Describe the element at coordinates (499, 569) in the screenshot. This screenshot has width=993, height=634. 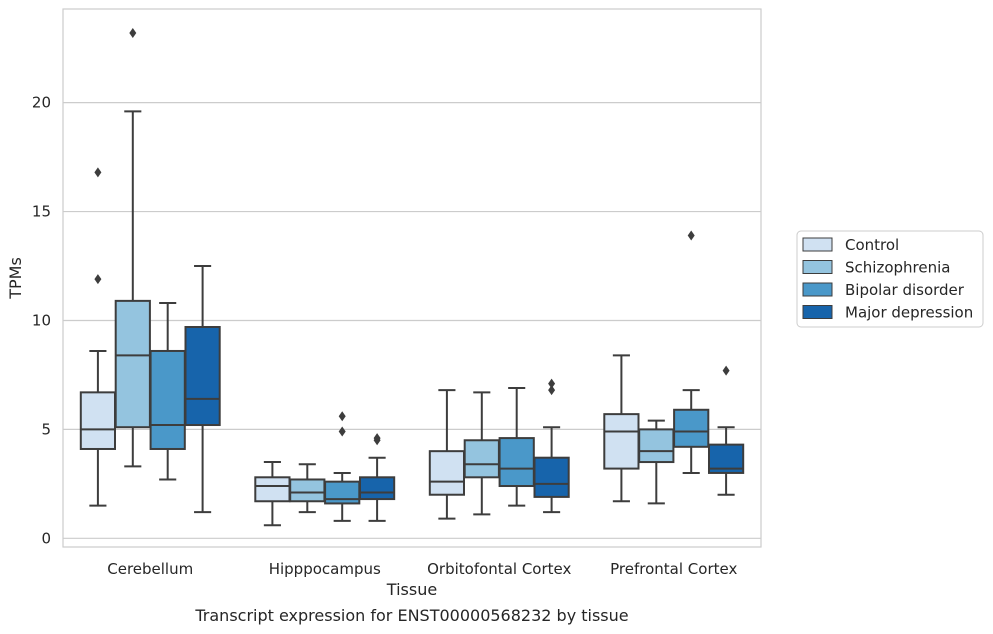
I see `x-tick-label: Orbitofontal Cortex` at that location.